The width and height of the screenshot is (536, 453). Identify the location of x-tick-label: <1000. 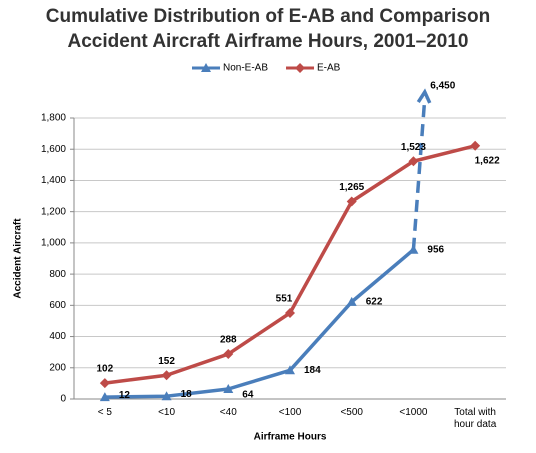
(413, 412).